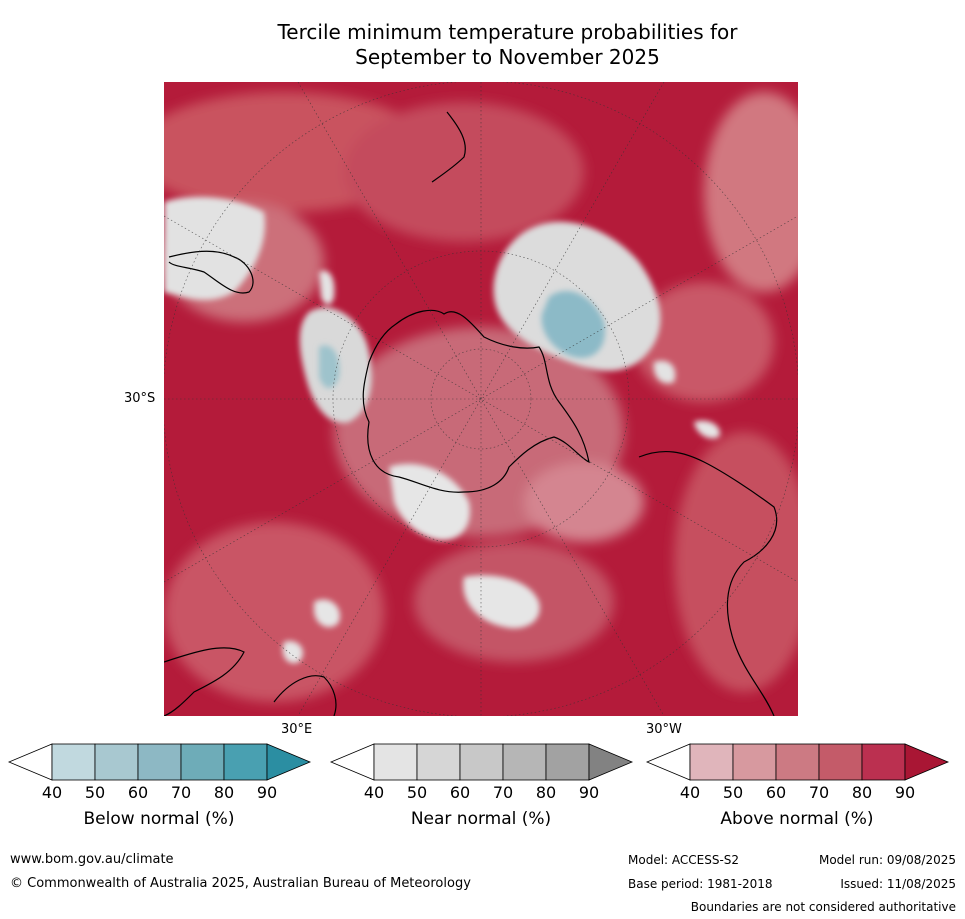 Image resolution: width=965 pixels, height=919 pixels. Describe the element at coordinates (92, 859) in the screenshot. I see `website-link: www.bom.gov.au/climate` at that location.